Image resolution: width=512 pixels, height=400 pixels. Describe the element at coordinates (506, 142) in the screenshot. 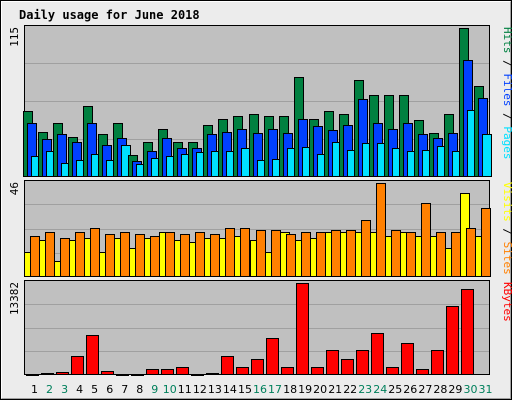

I see `legend-entry: Pages` at that location.